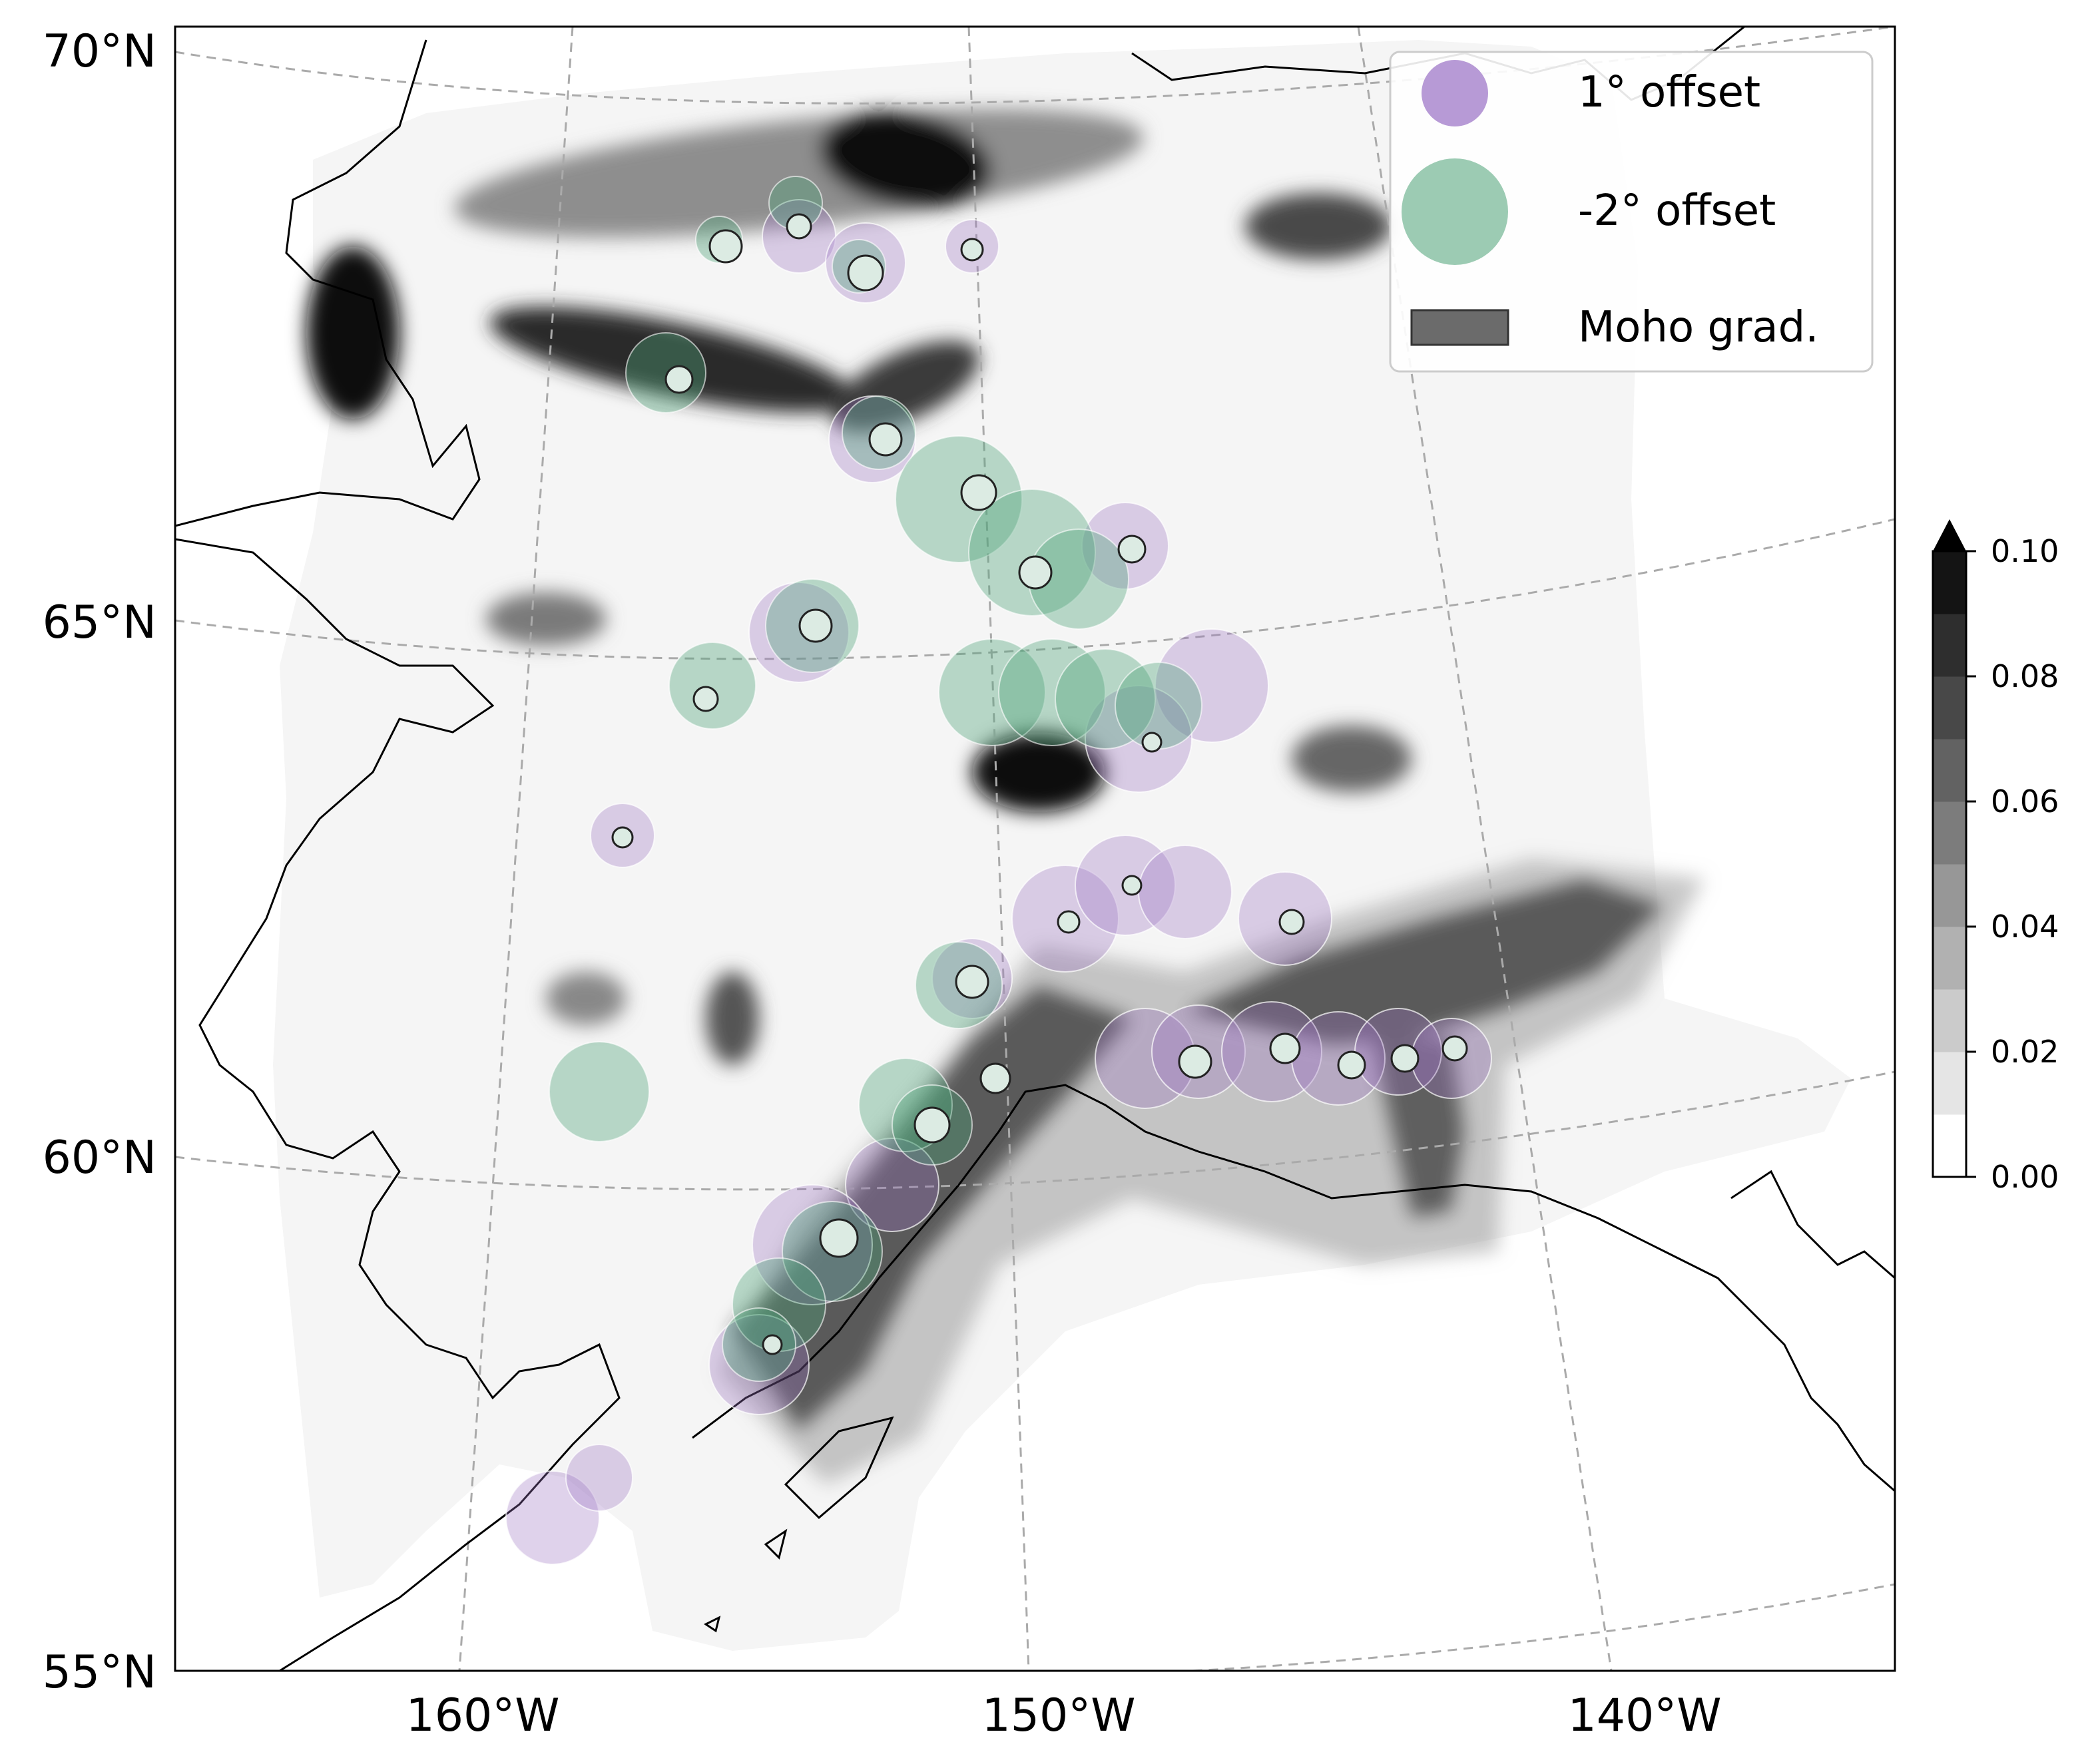 The image size is (2094, 1764). What do you see at coordinates (100, 862) in the screenshot?
I see `latitude-labels: 70°N 65°N 60°N 55°N` at bounding box center [100, 862].